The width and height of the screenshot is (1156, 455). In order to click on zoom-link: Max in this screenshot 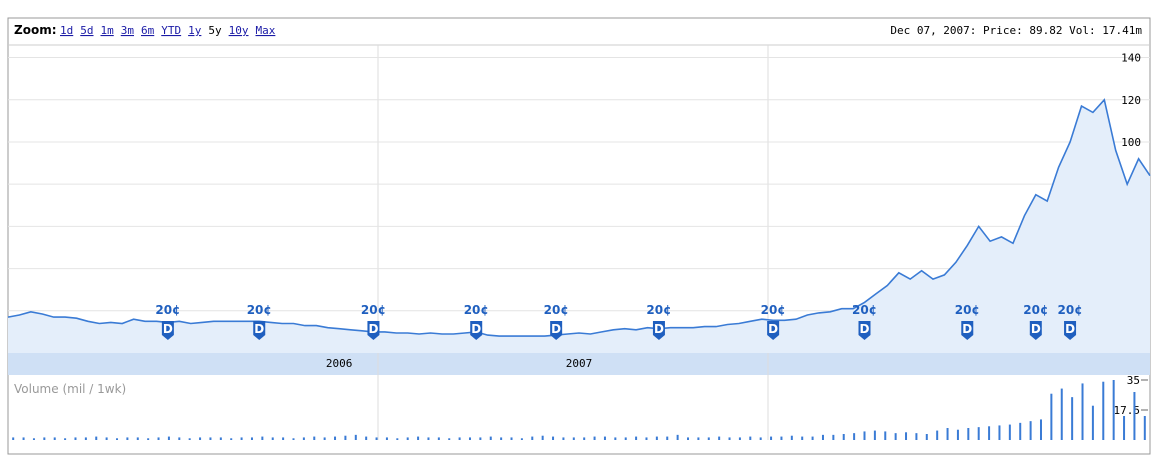, I will do `click(266, 30)`.